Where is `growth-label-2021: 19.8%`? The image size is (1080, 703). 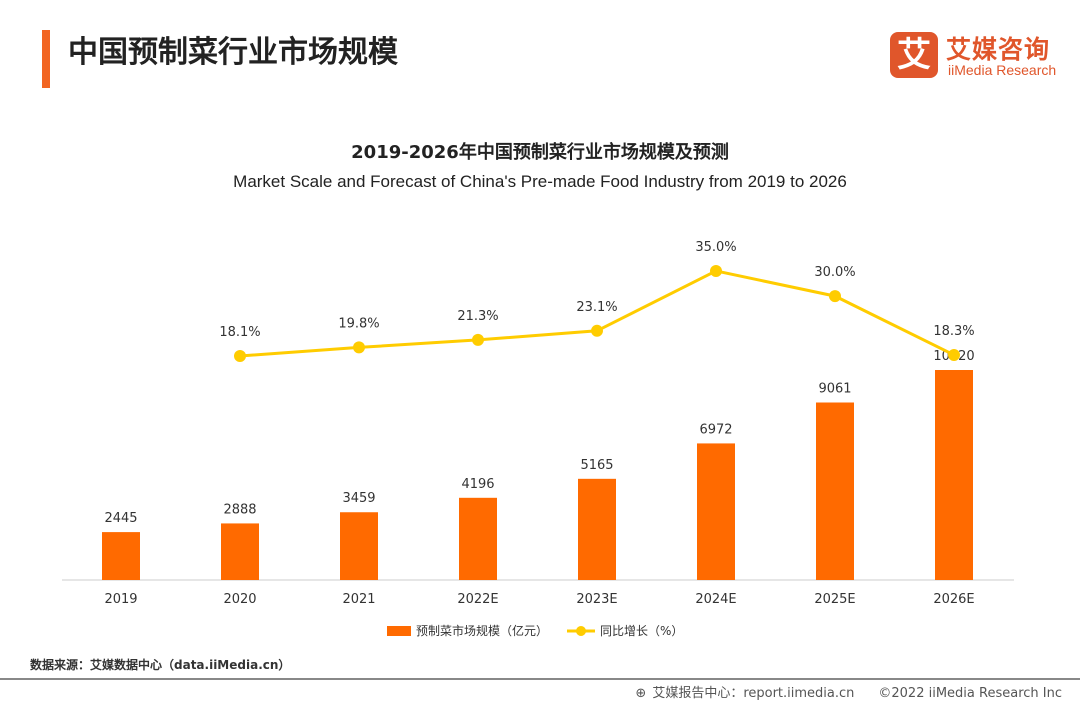 growth-label-2021: 19.8% is located at coordinates (358, 323).